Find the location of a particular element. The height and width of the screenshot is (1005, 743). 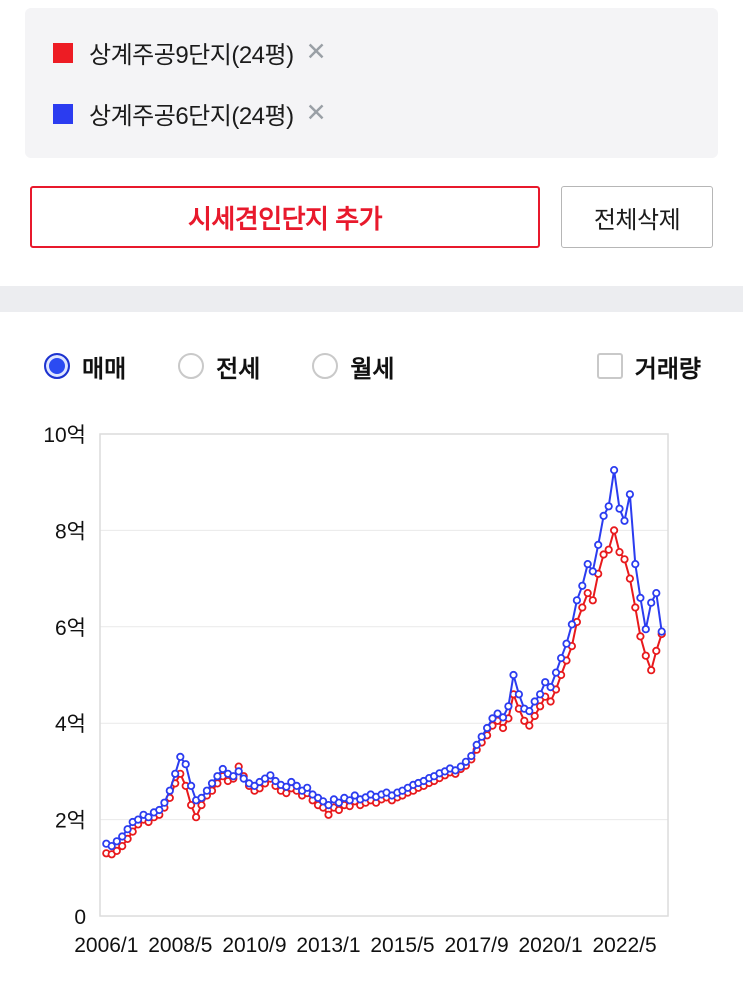

chart-controls: 매매 전세 월세 거래량 is located at coordinates (378, 366).